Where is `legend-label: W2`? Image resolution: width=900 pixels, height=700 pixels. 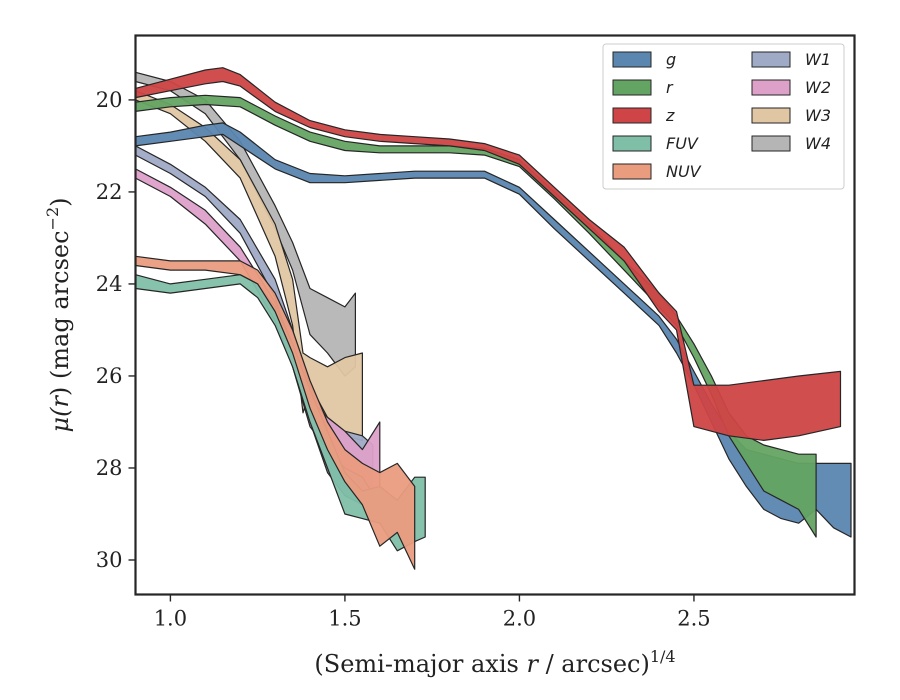
legend-label: W2 is located at coordinates (818, 87).